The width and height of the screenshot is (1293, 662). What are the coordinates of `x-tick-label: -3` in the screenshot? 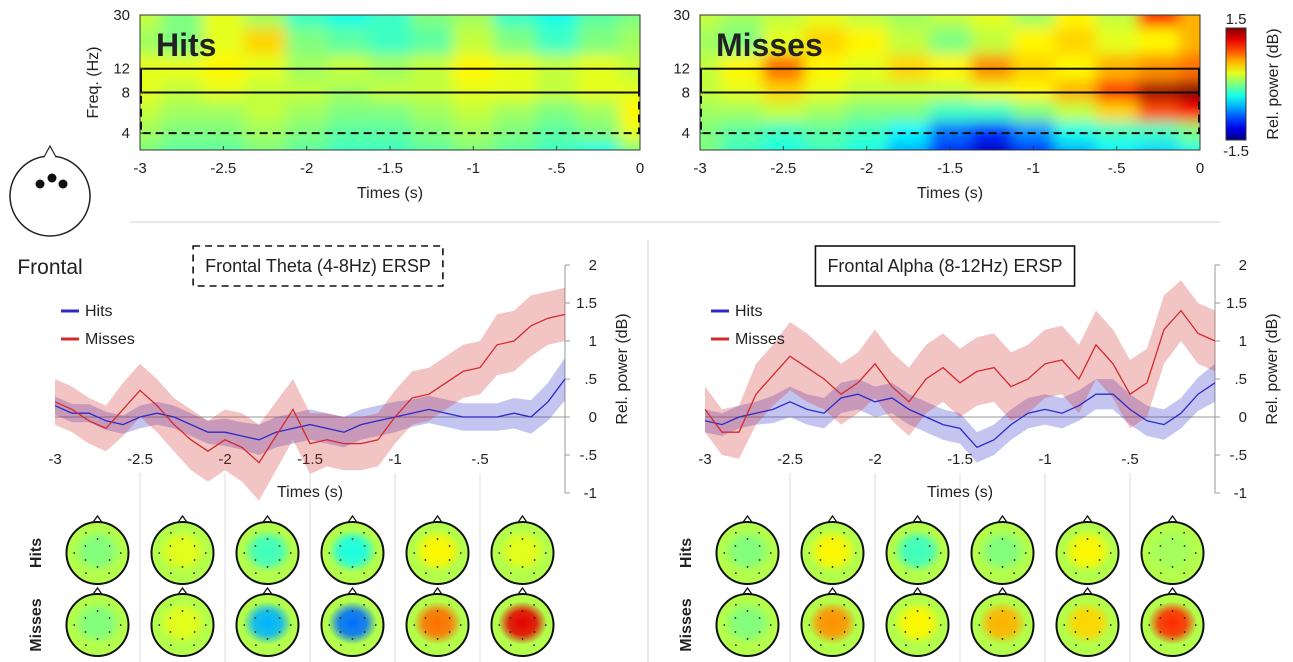 It's located at (699, 168).